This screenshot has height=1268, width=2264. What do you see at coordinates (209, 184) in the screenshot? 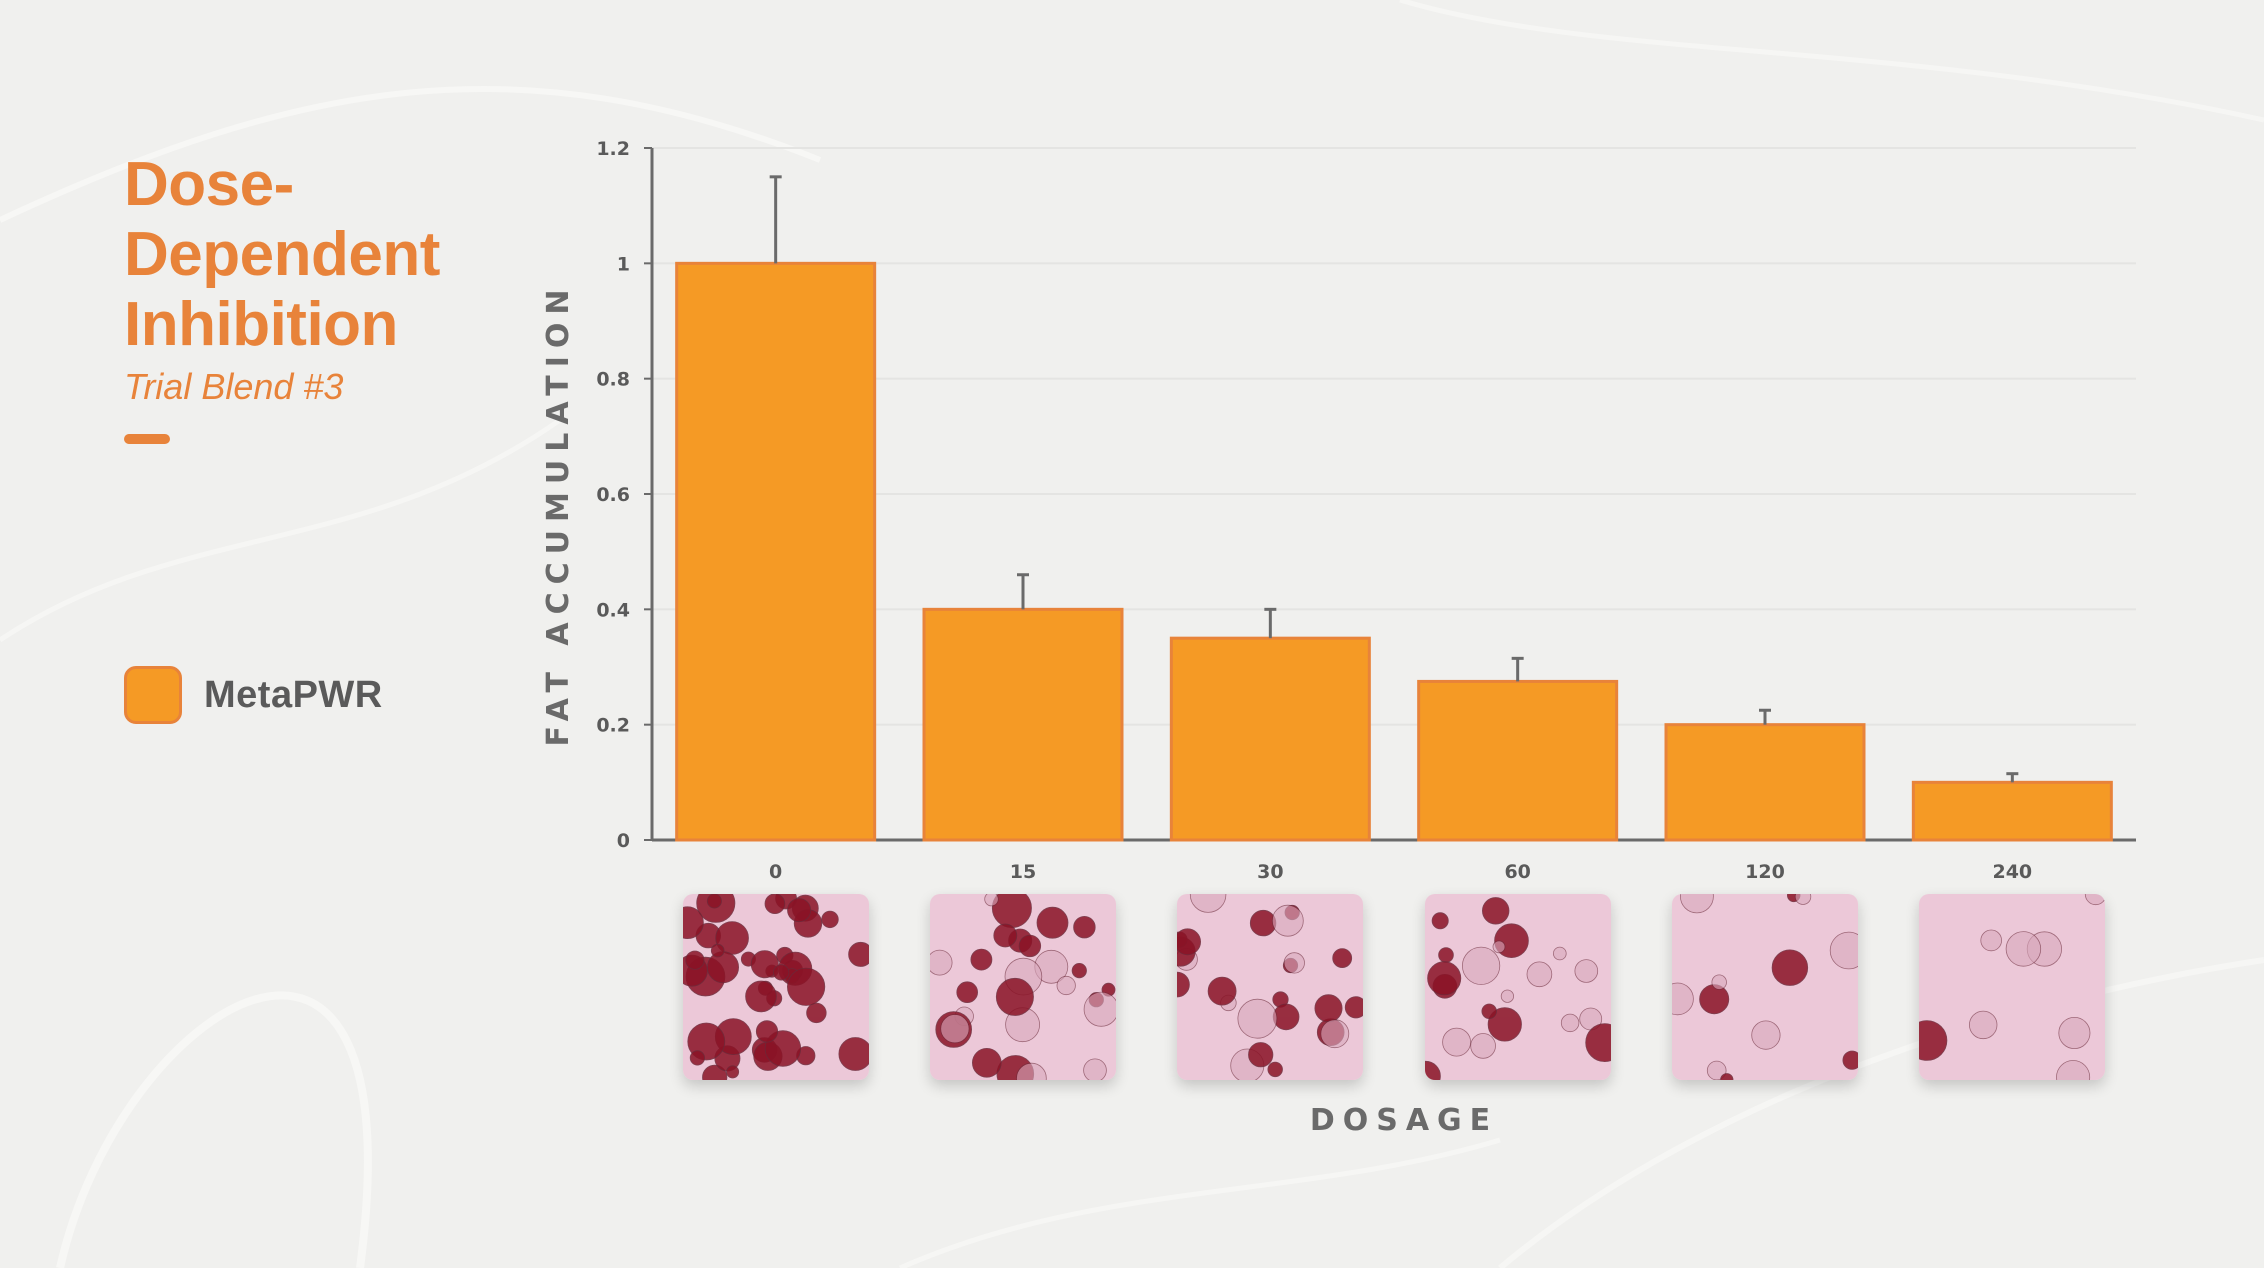
I see `title-line-1: Dose-` at bounding box center [209, 184].